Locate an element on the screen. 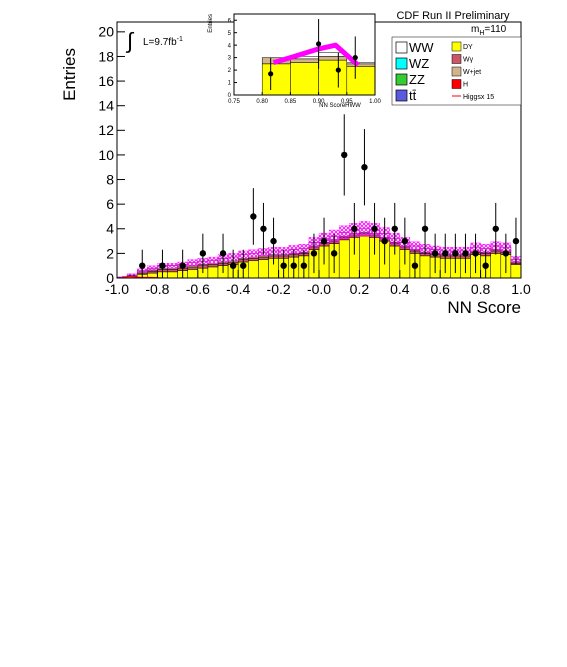 The image size is (567, 667). x-tick-label: -0.2 is located at coordinates (279, 289).